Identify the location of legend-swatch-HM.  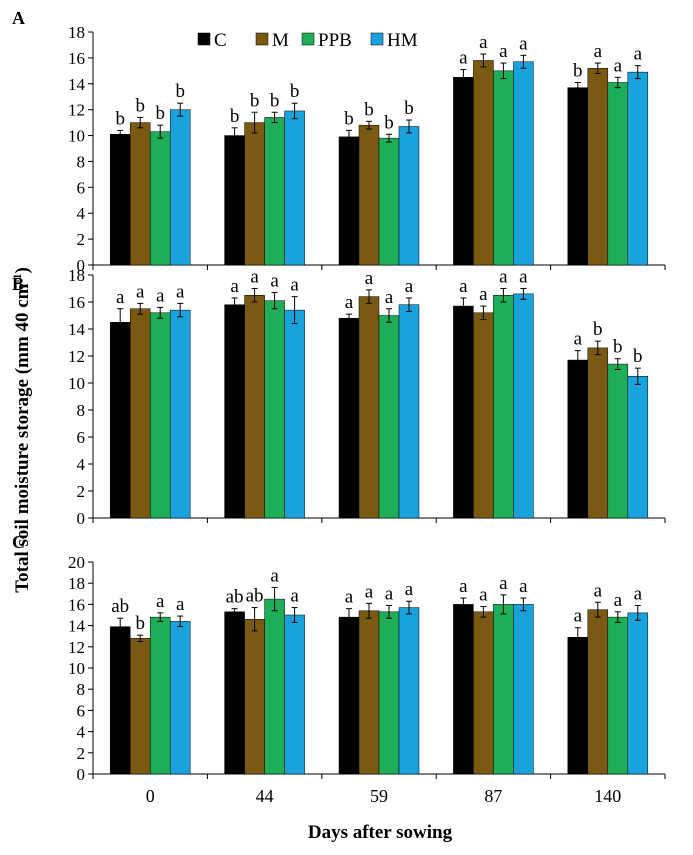
(377, 39).